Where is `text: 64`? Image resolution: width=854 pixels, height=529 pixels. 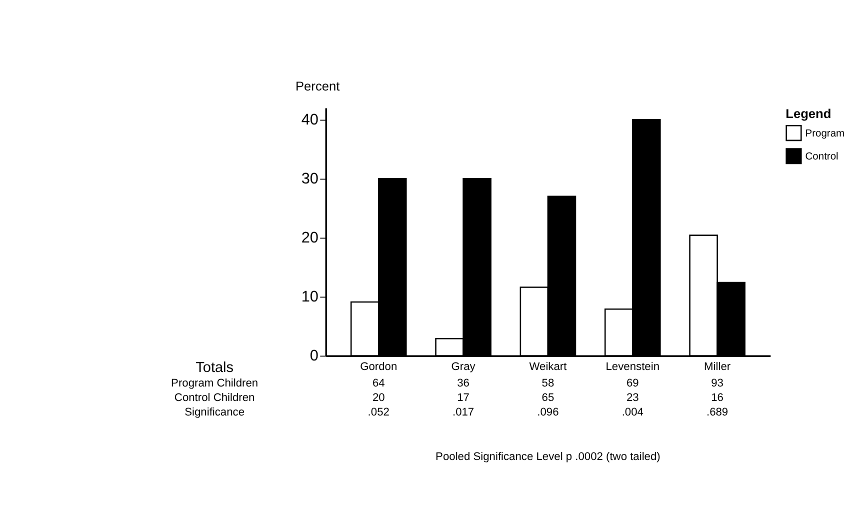 text: 64 is located at coordinates (378, 384).